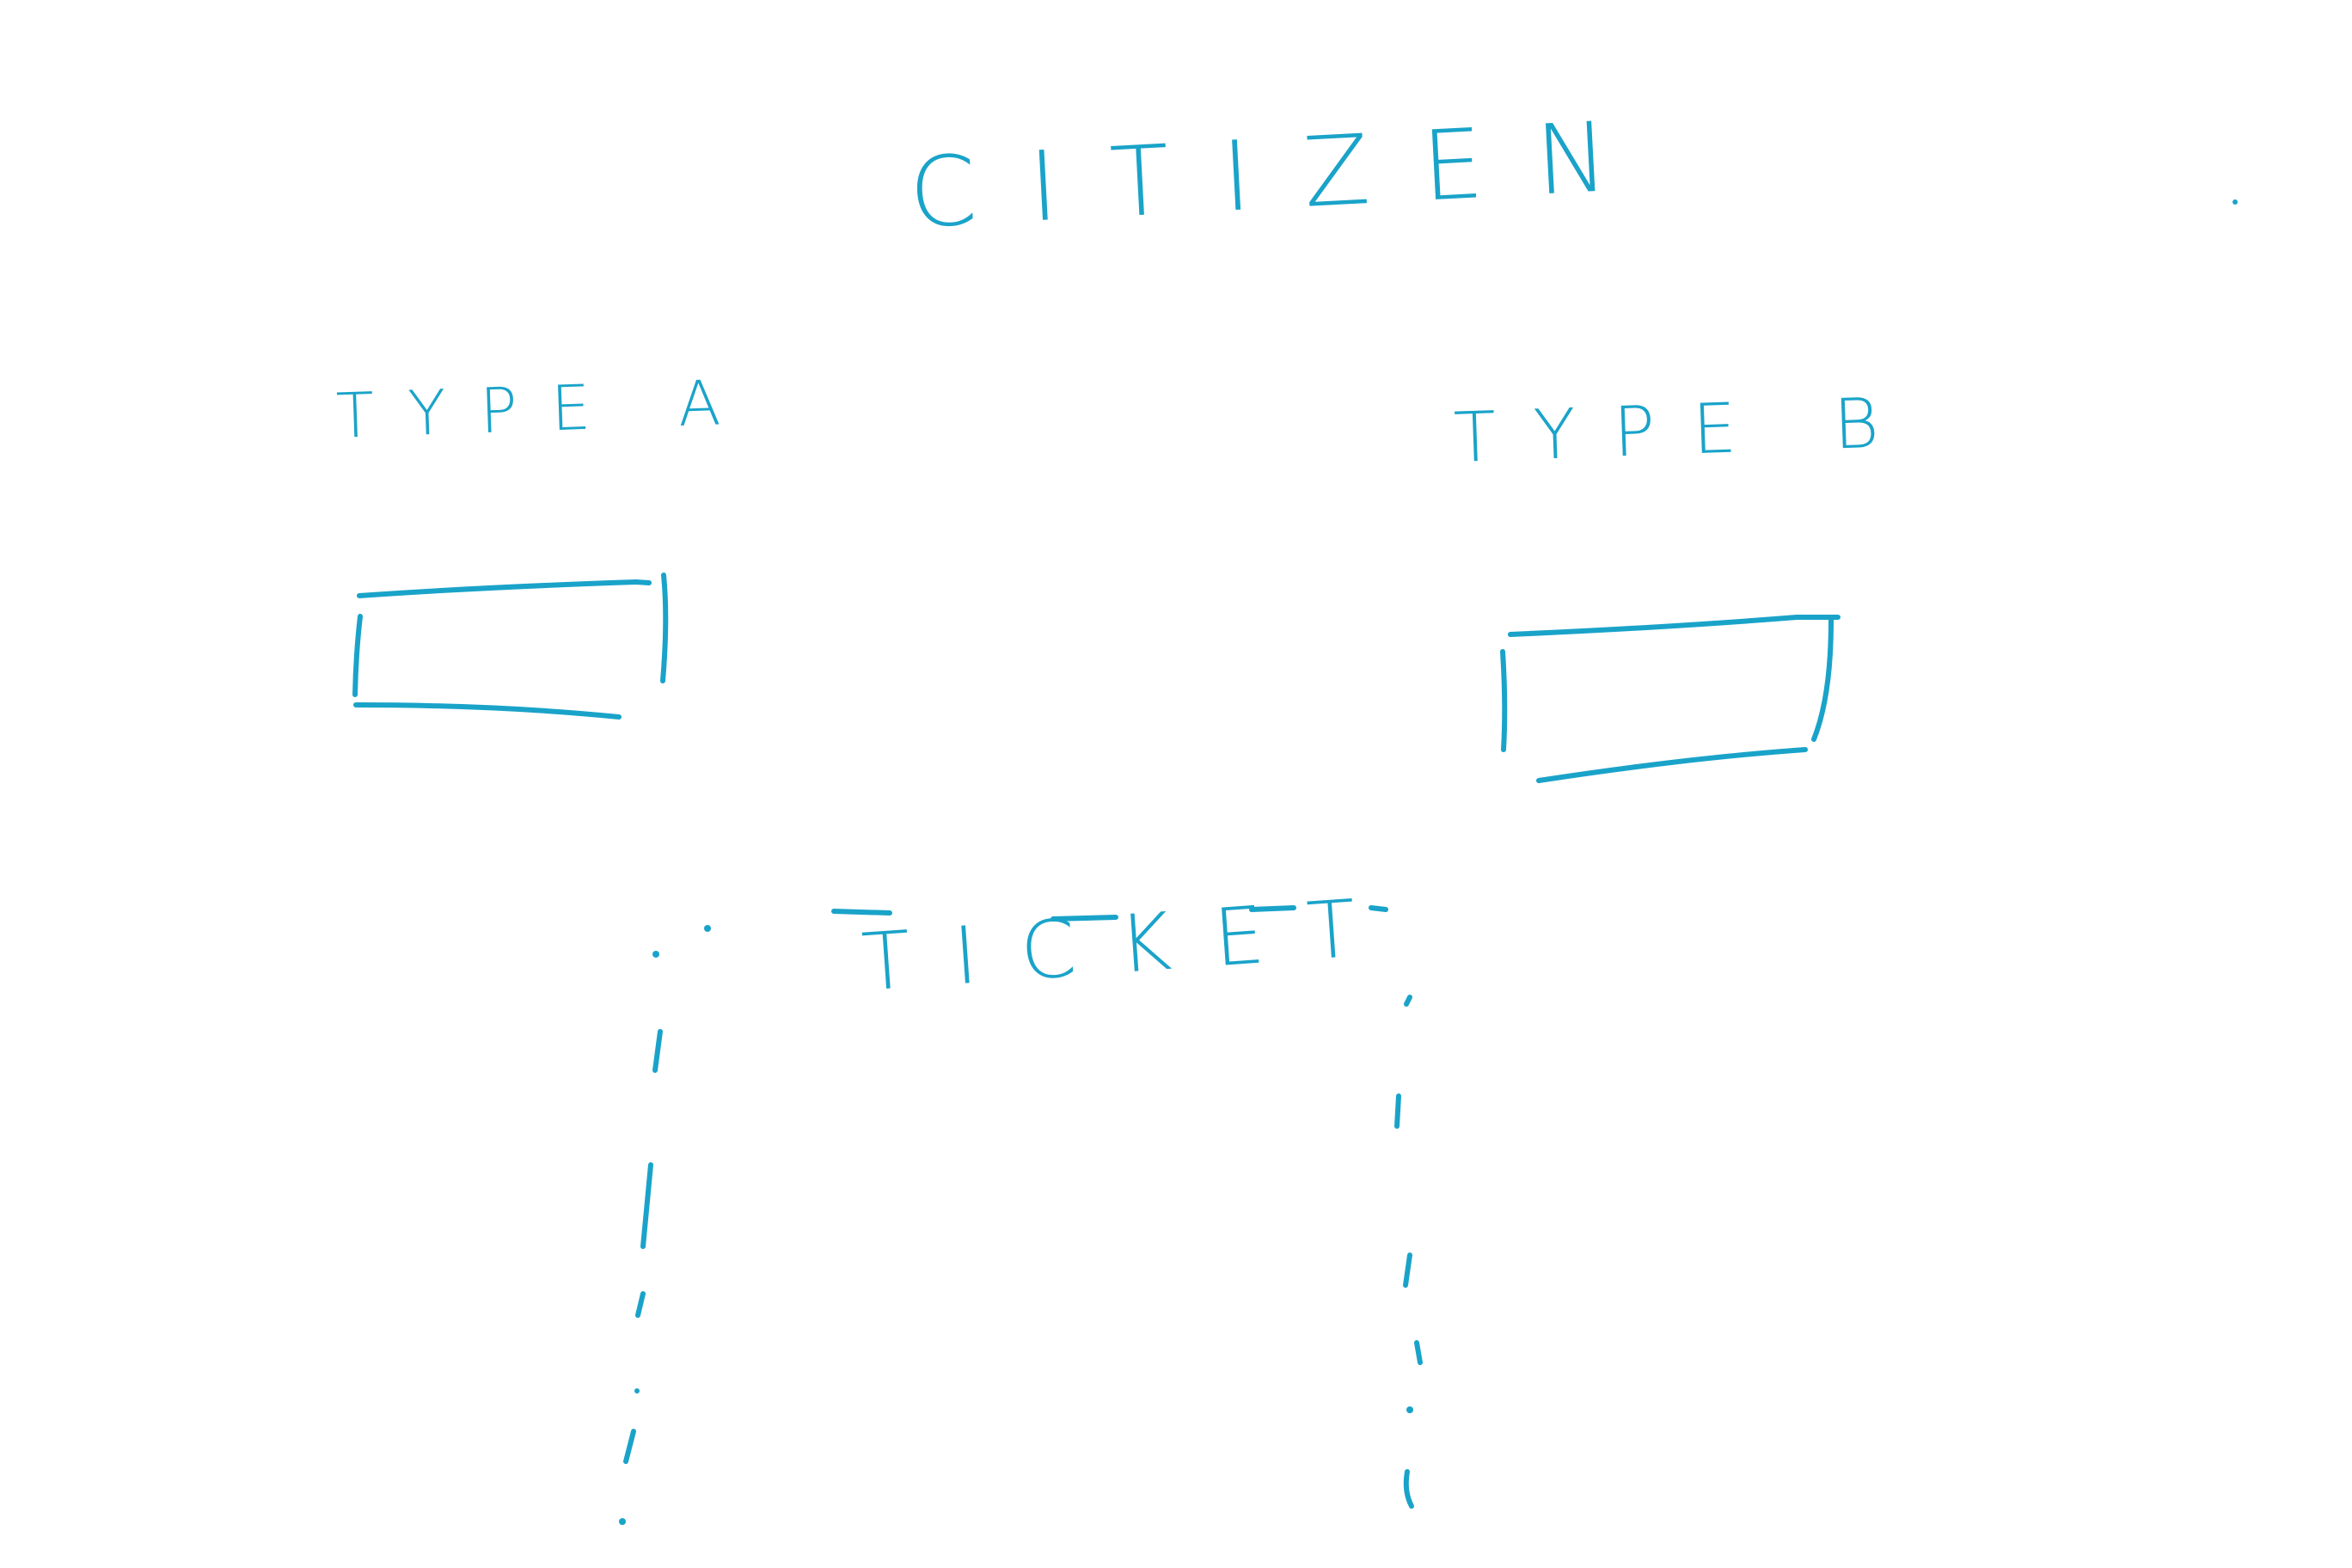  What do you see at coordinates (1046, 918) in the screenshot?
I see `ticket-overline` at bounding box center [1046, 918].